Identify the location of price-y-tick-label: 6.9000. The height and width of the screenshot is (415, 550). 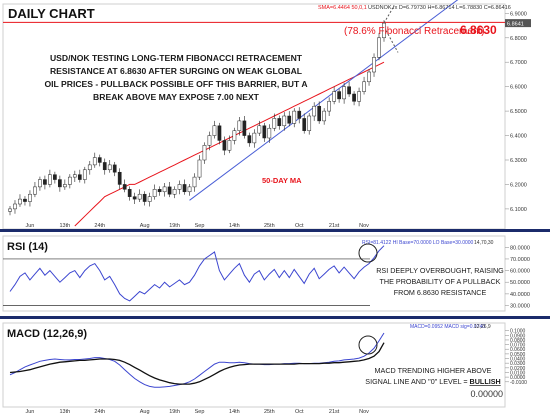
(518, 14).